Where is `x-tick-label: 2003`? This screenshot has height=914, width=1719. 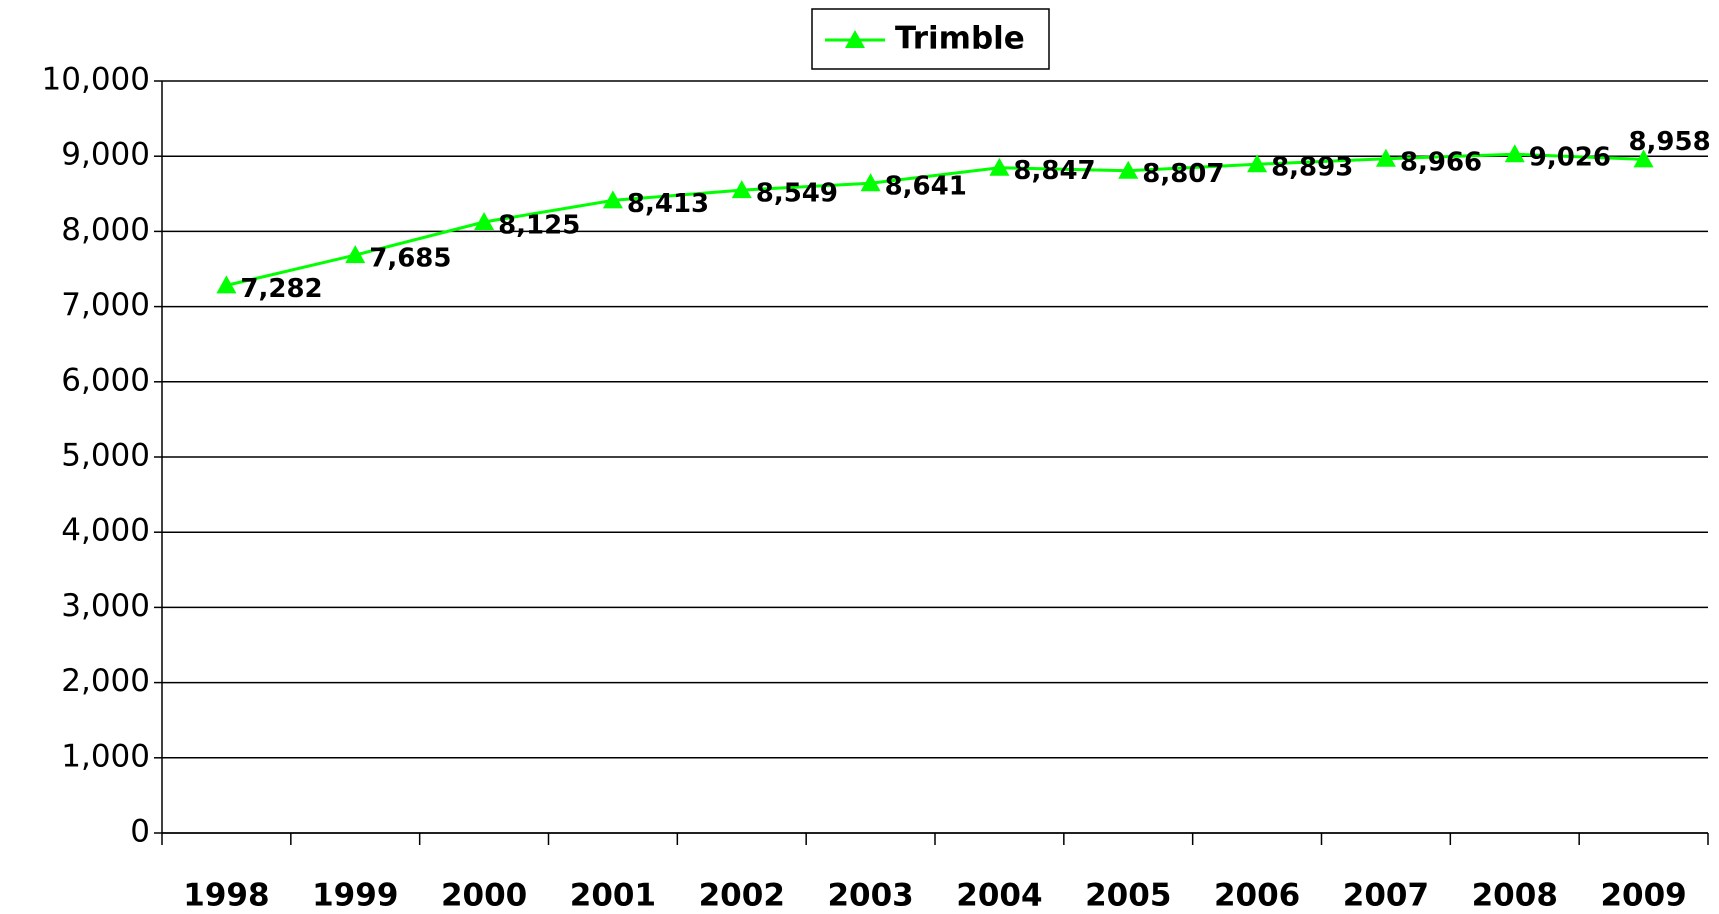 x-tick-label: 2003 is located at coordinates (870, 896).